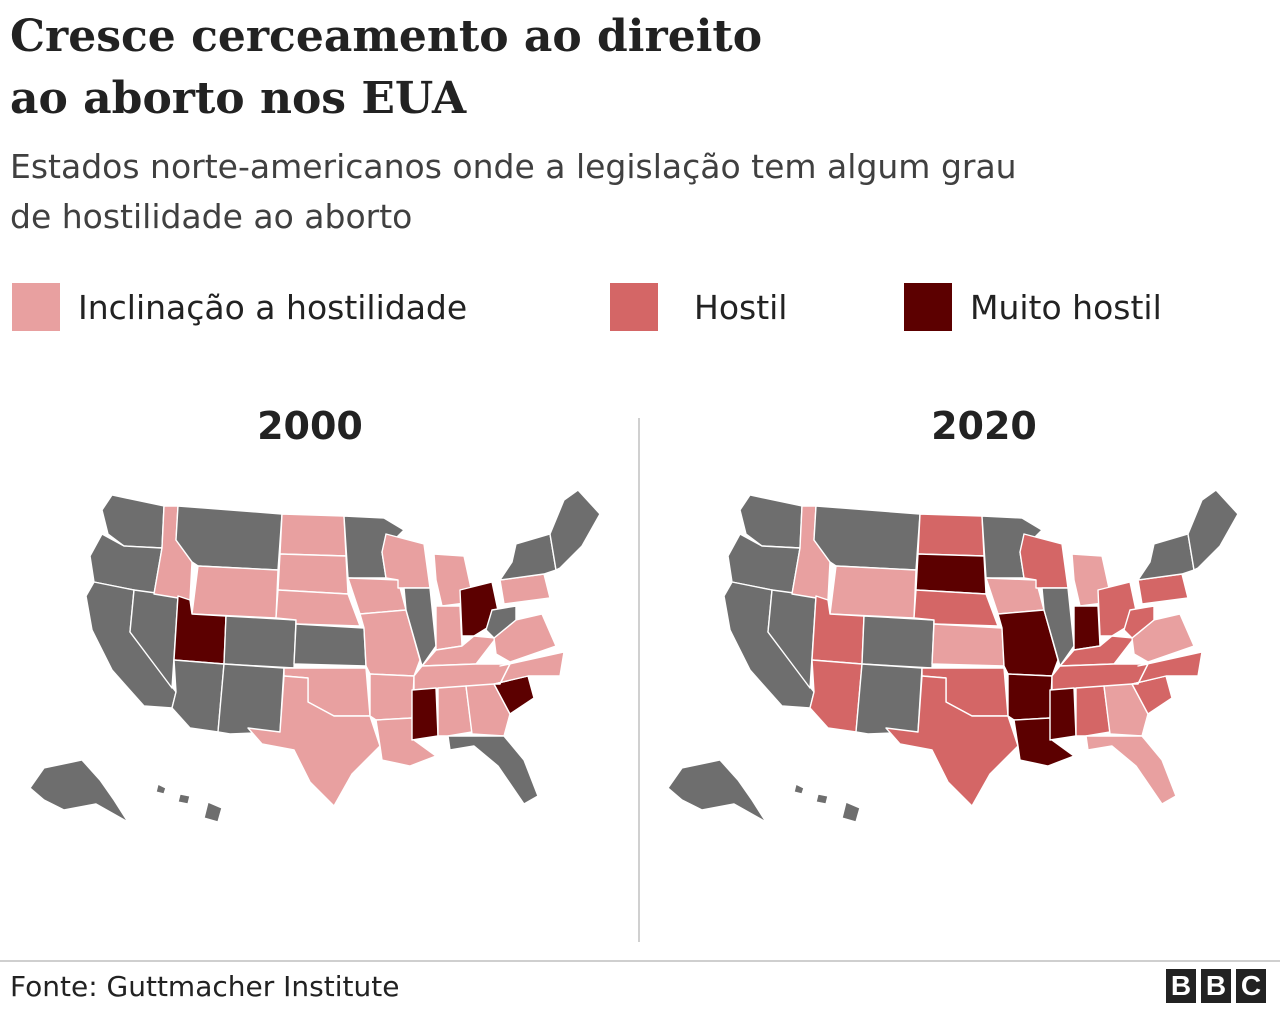  What do you see at coordinates (984, 426) in the screenshot?
I see `map-year-2020: 2020` at bounding box center [984, 426].